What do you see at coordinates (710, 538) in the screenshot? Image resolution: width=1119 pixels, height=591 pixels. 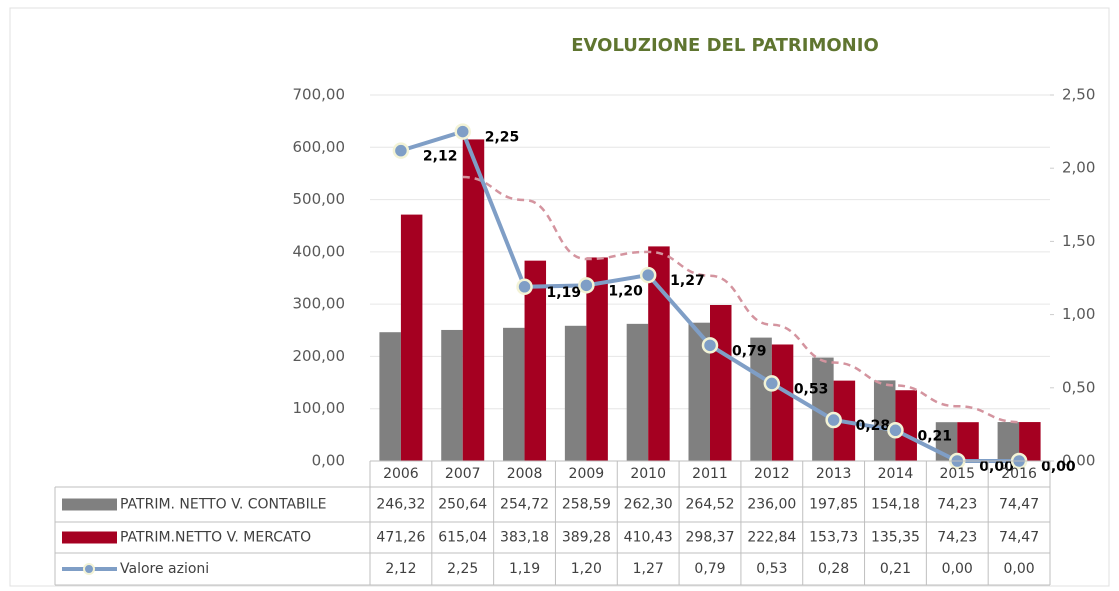 I see `table-cell: 298,37` at bounding box center [710, 538].